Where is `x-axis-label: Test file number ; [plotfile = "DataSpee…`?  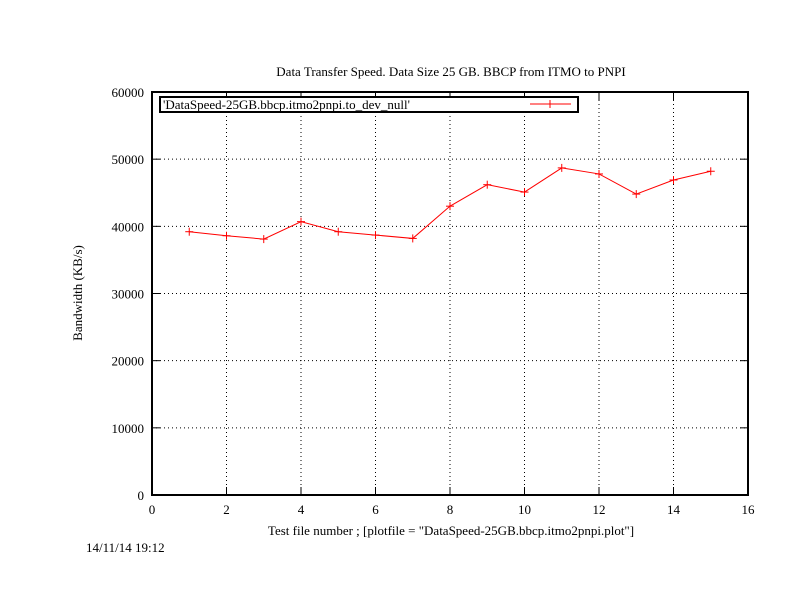 x-axis-label: Test file number ; [plotfile = "DataSpee… is located at coordinates (451, 530).